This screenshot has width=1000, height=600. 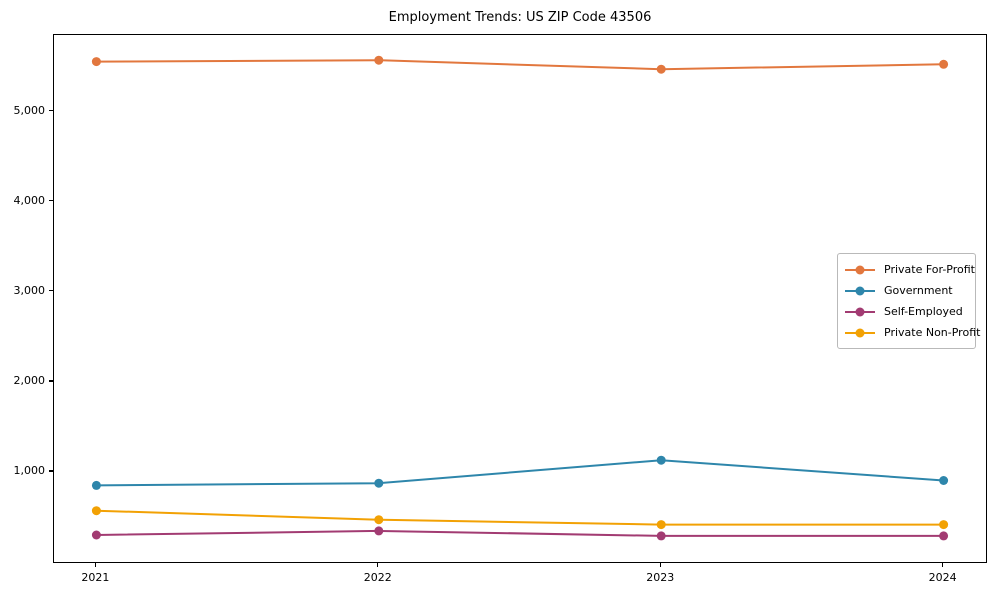 I want to click on x-tick-label: 2021, so click(x=95, y=577).